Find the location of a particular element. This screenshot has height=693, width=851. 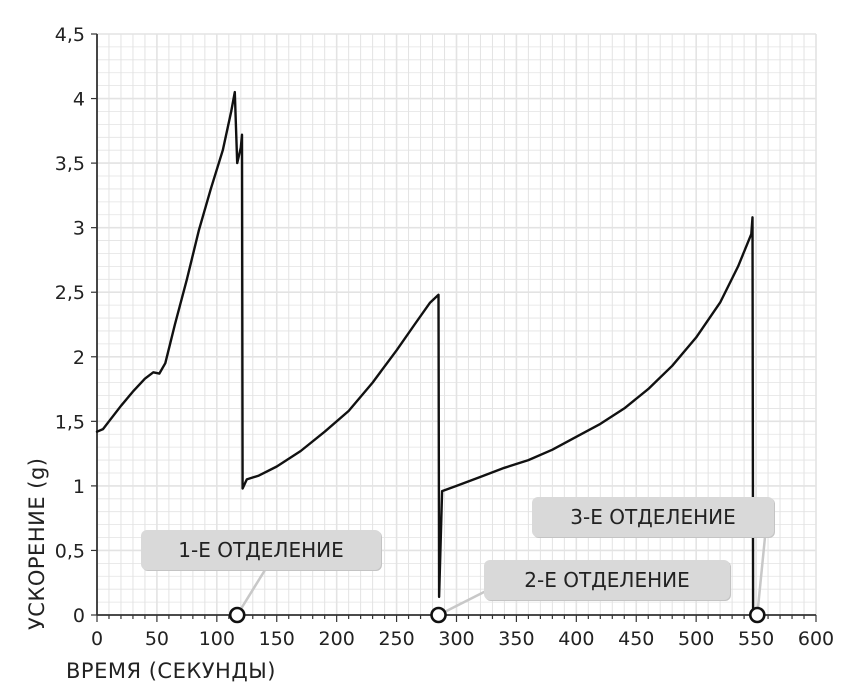

y-tick-label: 3 is located at coordinates (79, 229).